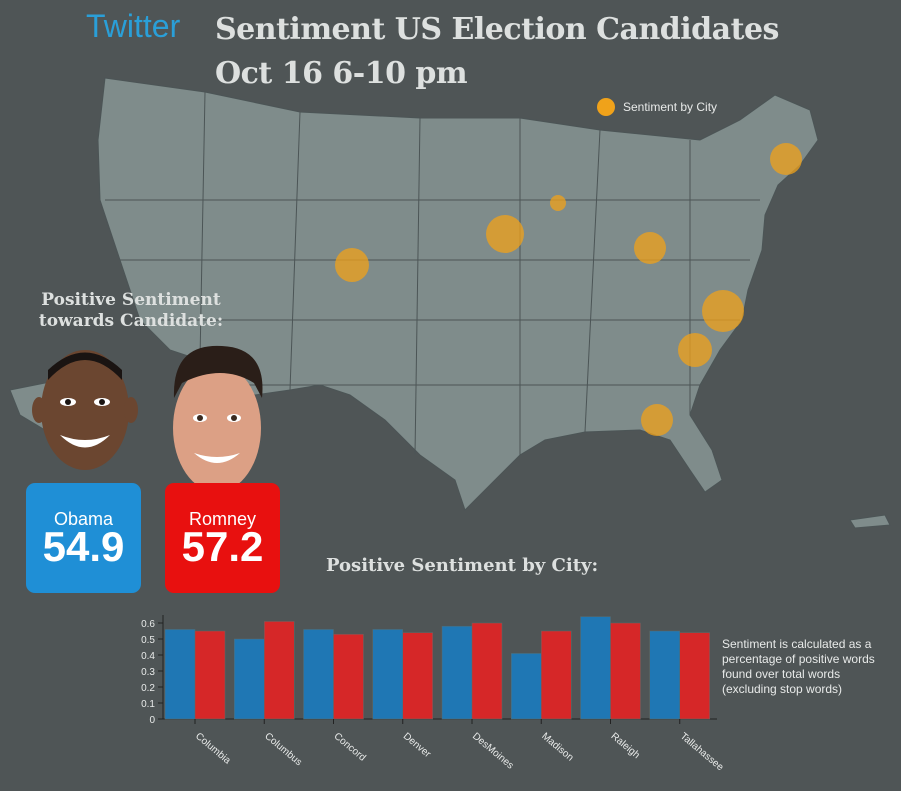 This screenshot has height=791, width=901. Describe the element at coordinates (222, 519) in the screenshot. I see `romney-name: Romney` at that location.